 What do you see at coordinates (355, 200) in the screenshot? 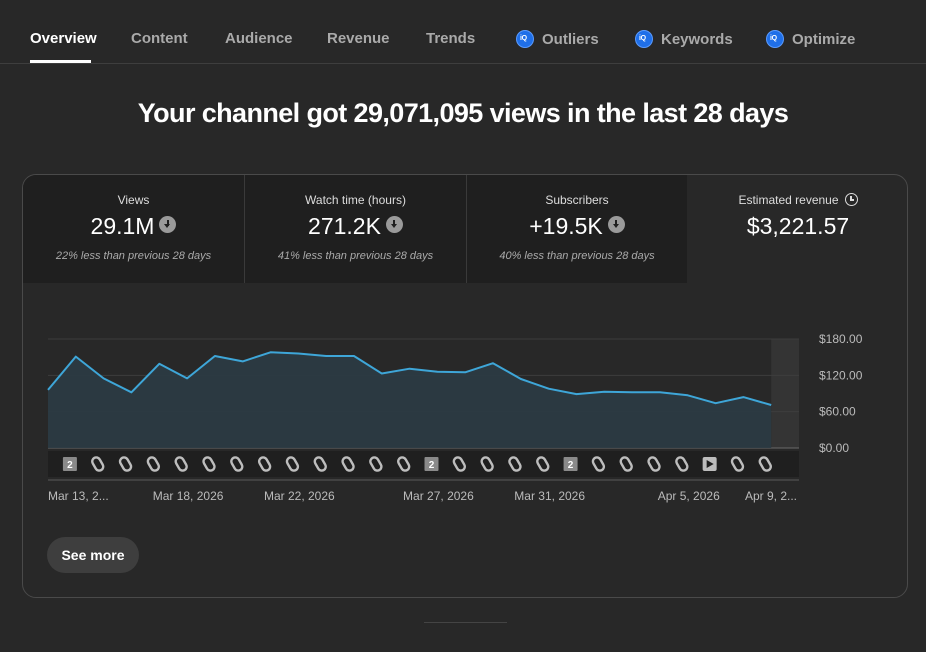
I see `metric-title: Watch time (hours)` at bounding box center [355, 200].